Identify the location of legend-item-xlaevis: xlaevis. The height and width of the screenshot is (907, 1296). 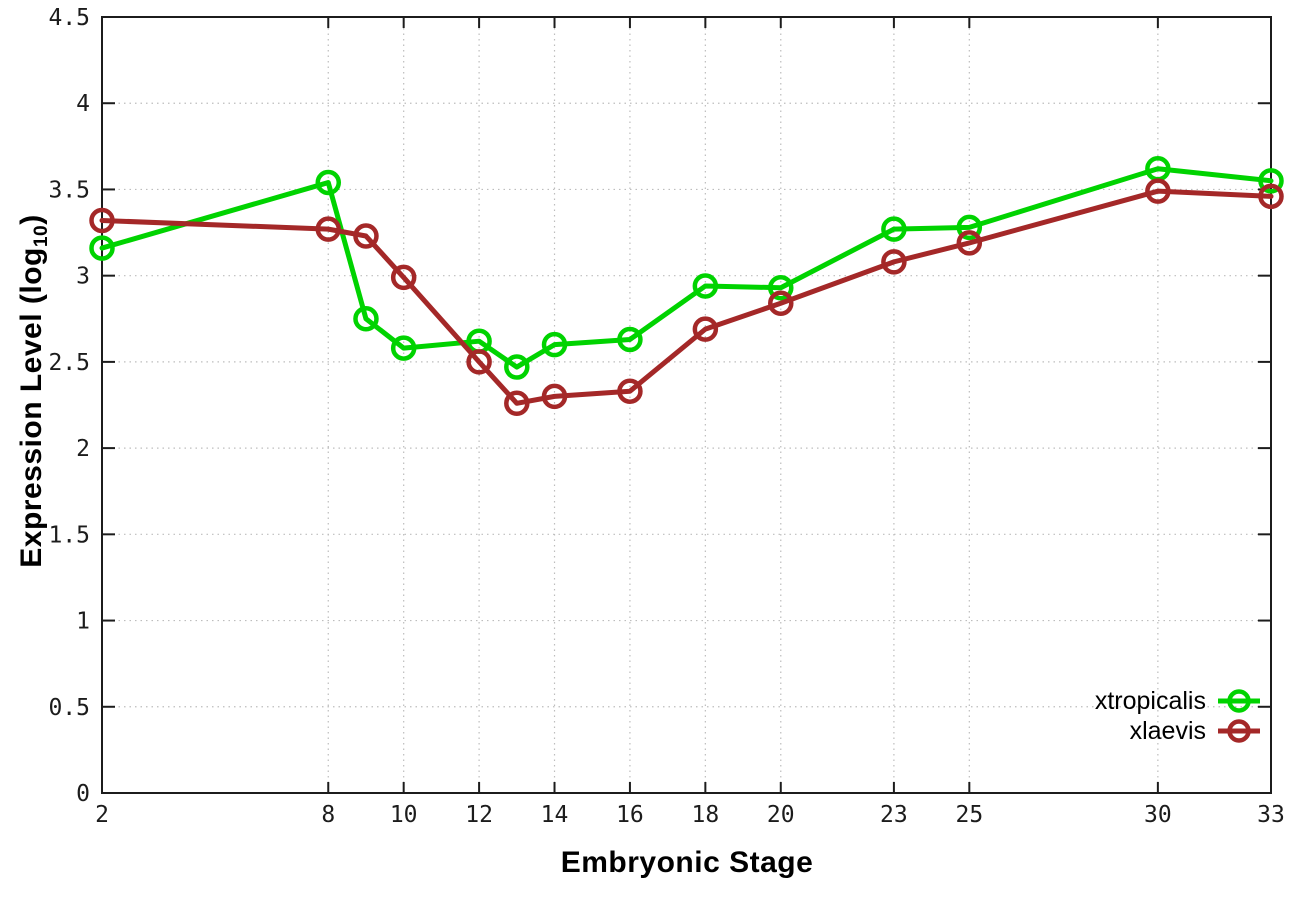
(1178, 731).